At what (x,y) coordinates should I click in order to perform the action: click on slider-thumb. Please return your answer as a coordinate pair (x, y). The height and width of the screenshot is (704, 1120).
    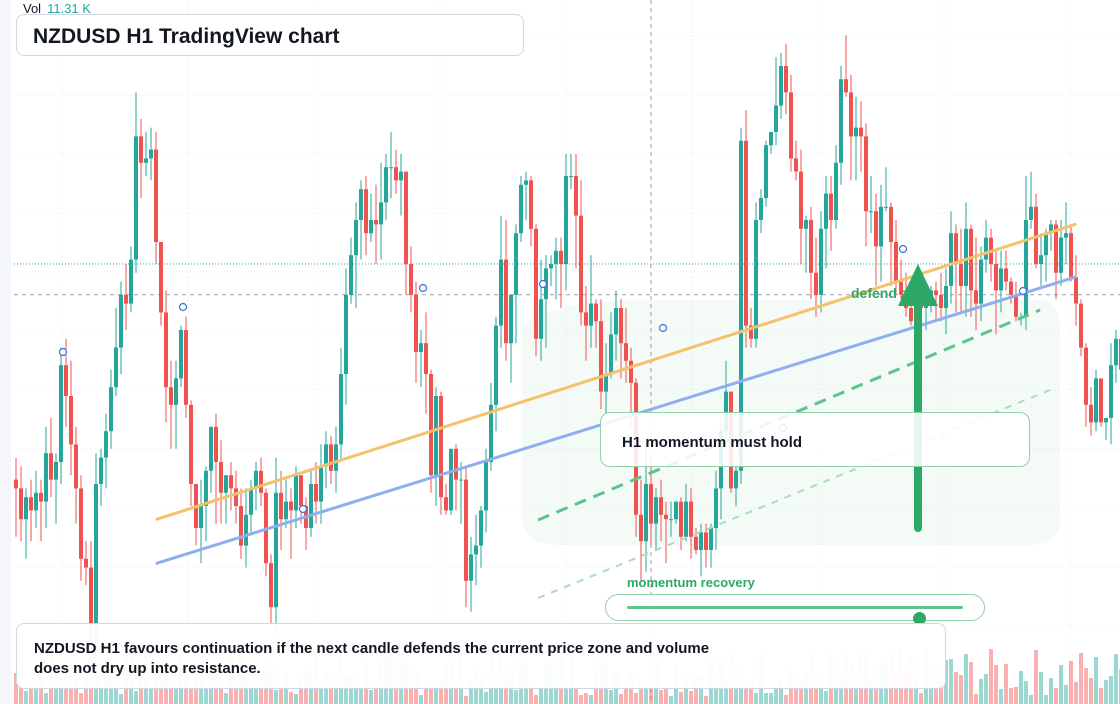
    Looking at the image, I should click on (920, 618).